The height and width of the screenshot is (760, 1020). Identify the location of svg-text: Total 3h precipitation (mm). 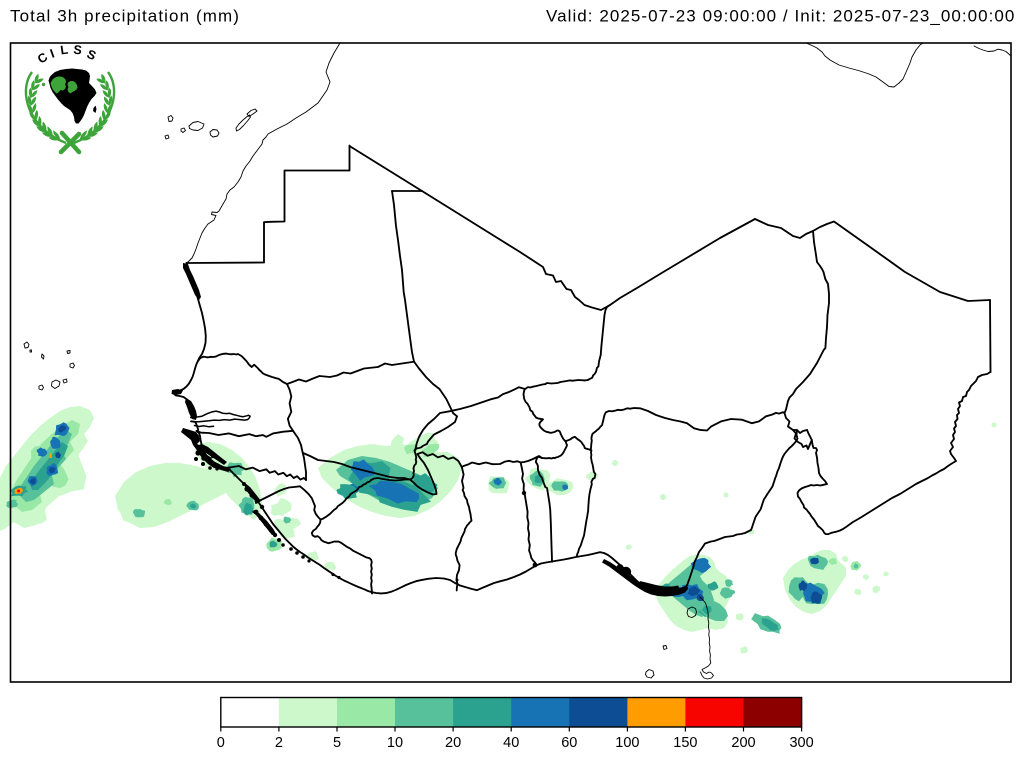
(125, 16).